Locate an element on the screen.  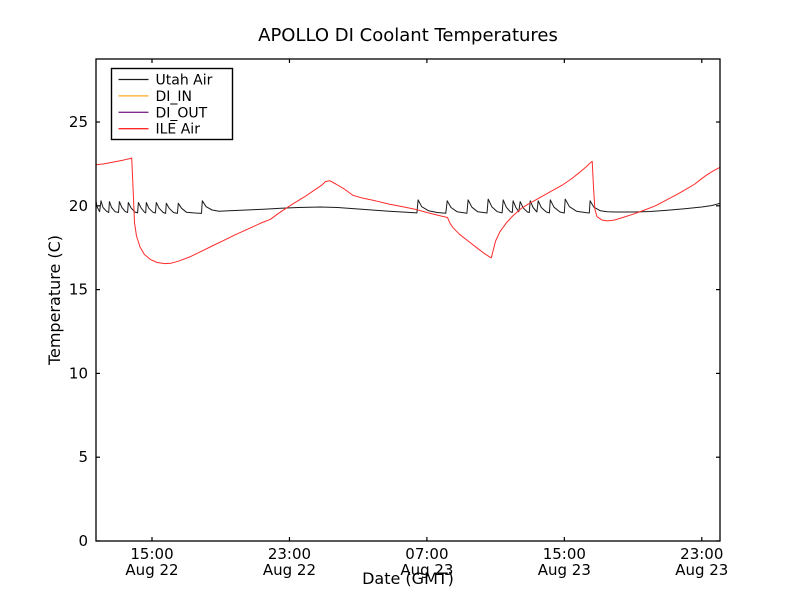
legend-entry: ILE Air is located at coordinates (159, 130).